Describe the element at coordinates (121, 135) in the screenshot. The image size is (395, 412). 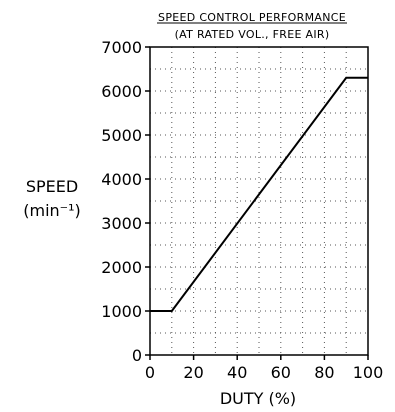
I see `y-tick-label: 5000` at that location.